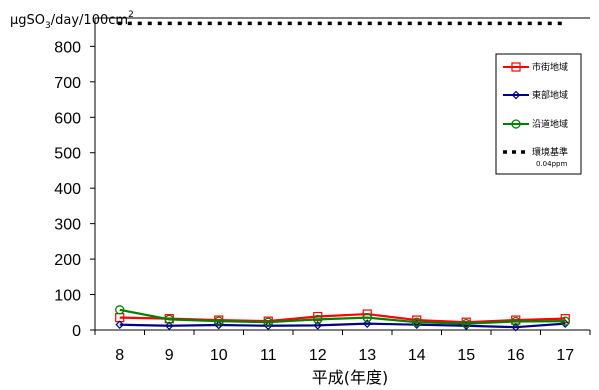 This screenshot has width=599, height=390. What do you see at coordinates (219, 355) in the screenshot?
I see `x-tick-label: 10` at bounding box center [219, 355].